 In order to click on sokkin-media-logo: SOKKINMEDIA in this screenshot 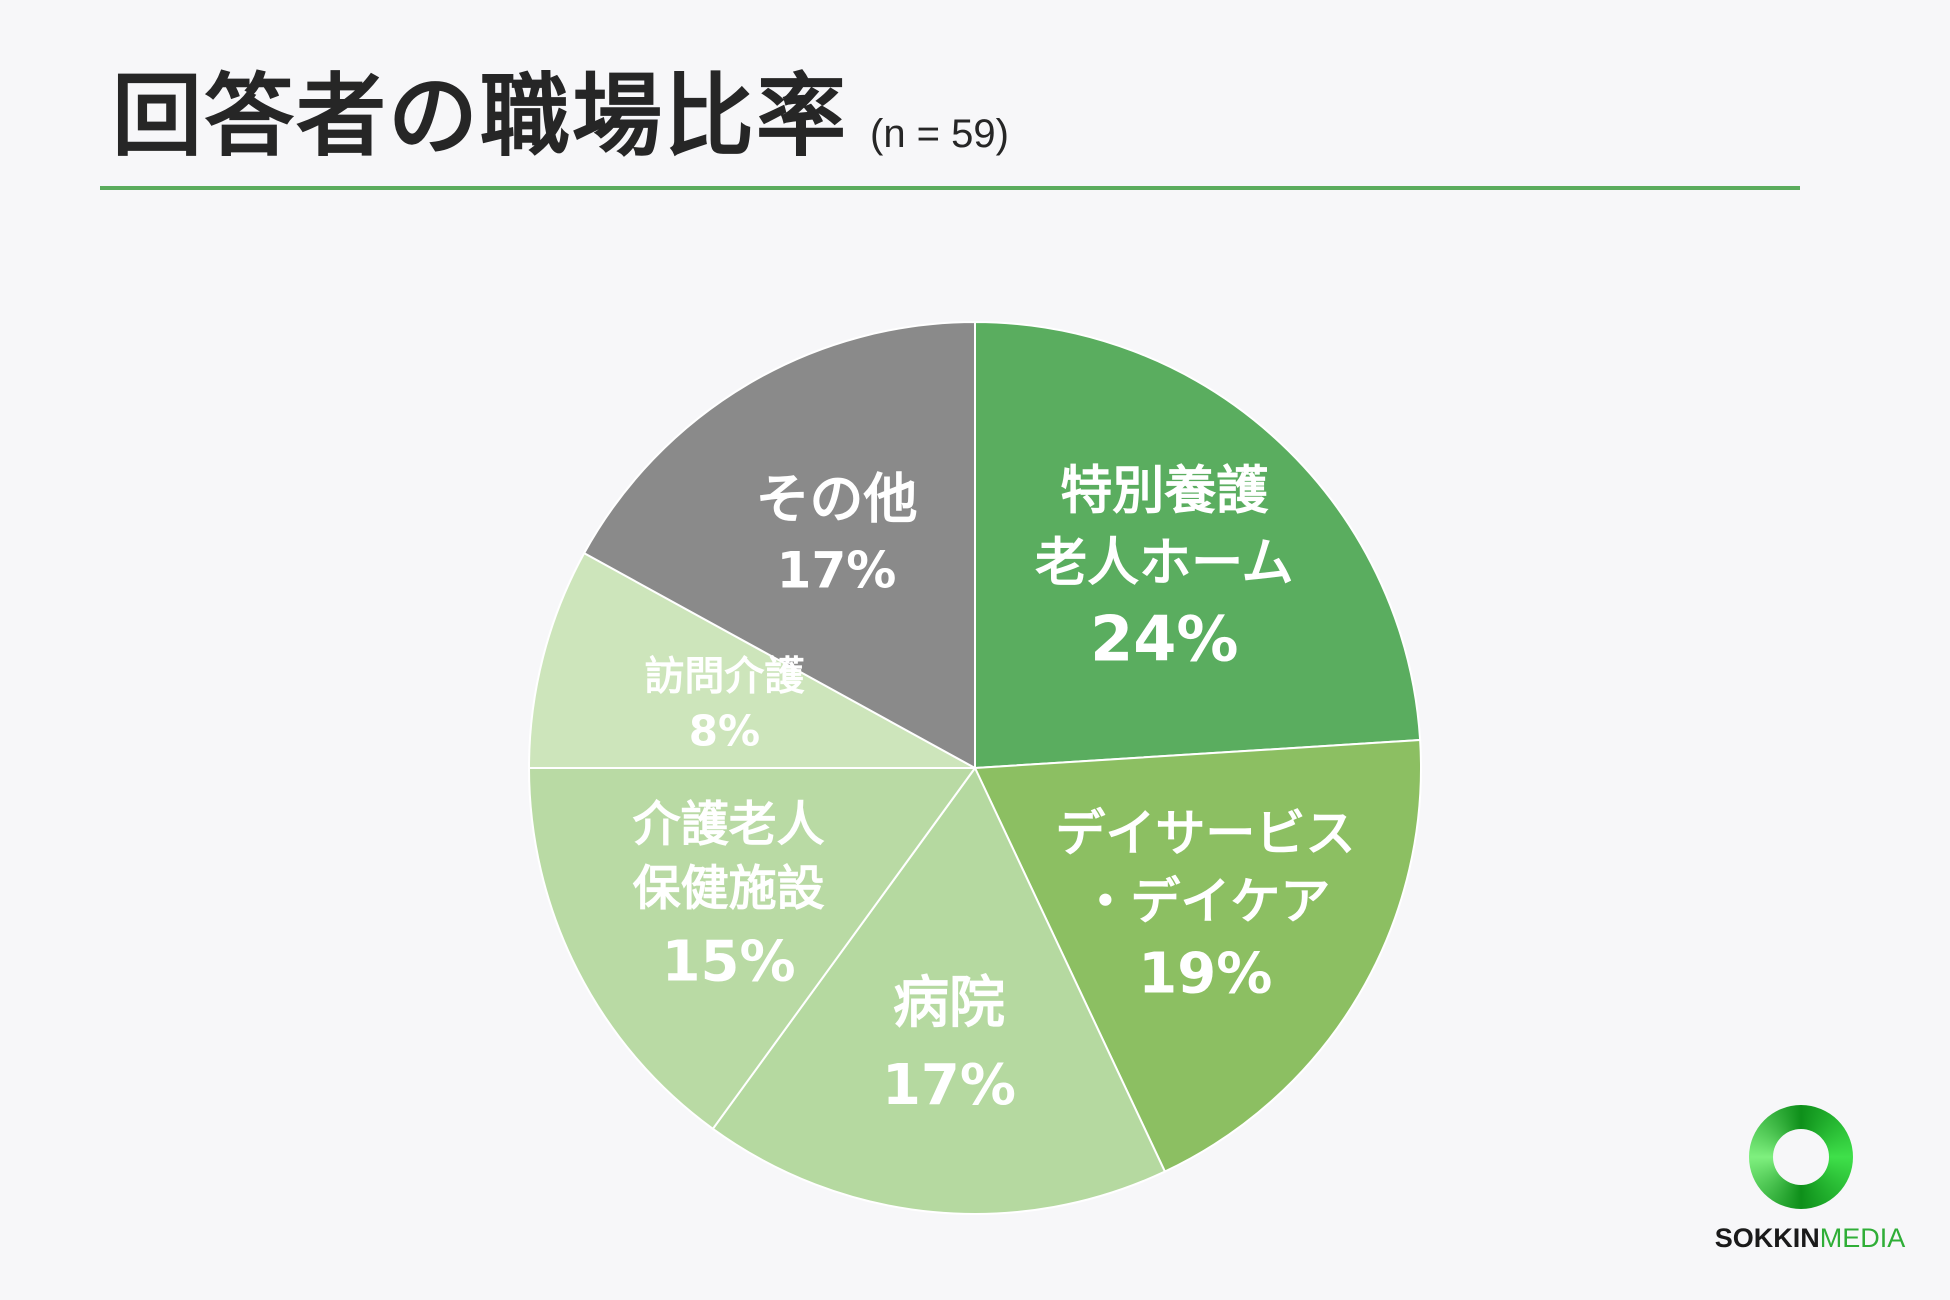, I will do `click(1810, 1185)`.